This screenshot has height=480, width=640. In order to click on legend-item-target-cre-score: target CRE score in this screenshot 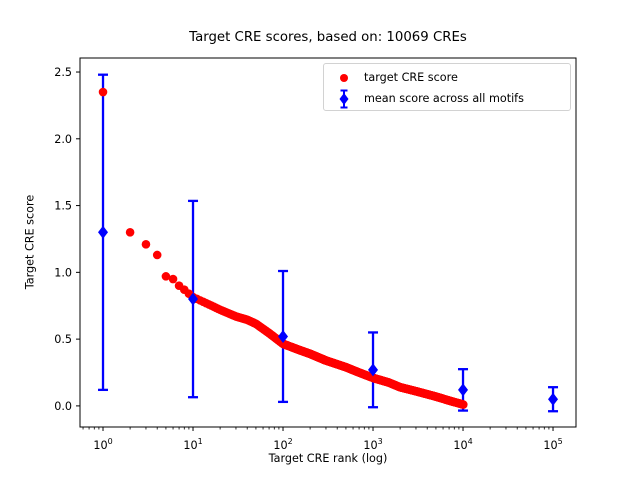, I will do `click(447, 77)`.